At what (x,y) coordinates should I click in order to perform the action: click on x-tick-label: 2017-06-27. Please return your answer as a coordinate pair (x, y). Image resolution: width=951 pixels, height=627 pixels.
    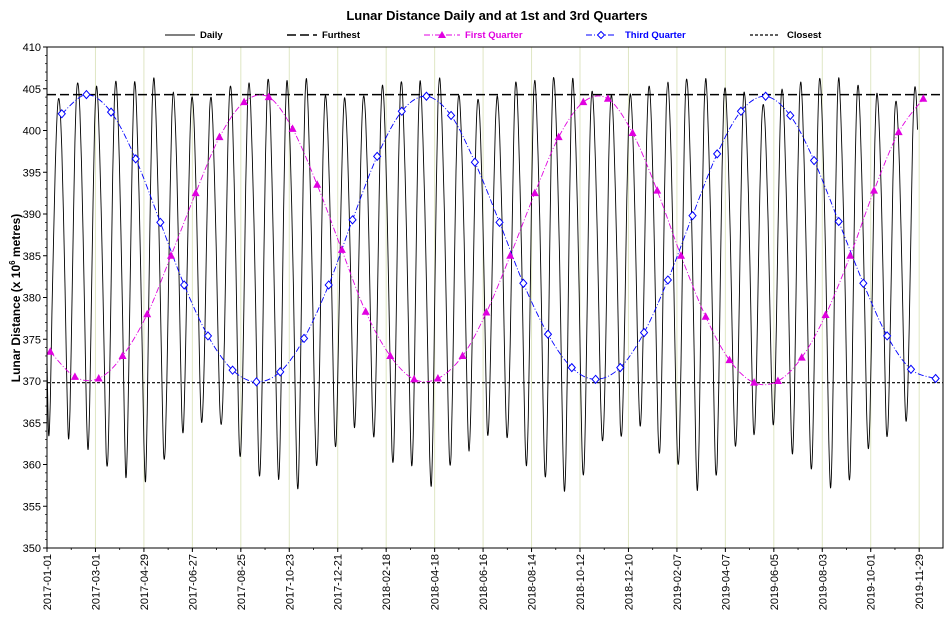
    Looking at the image, I should click on (193, 582).